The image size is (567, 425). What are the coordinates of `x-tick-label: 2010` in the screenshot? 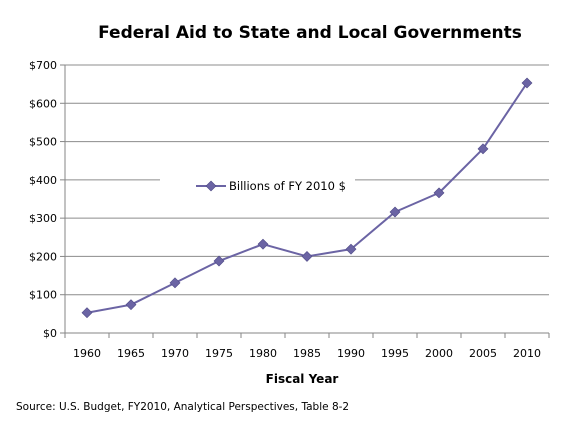 It's located at (527, 353).